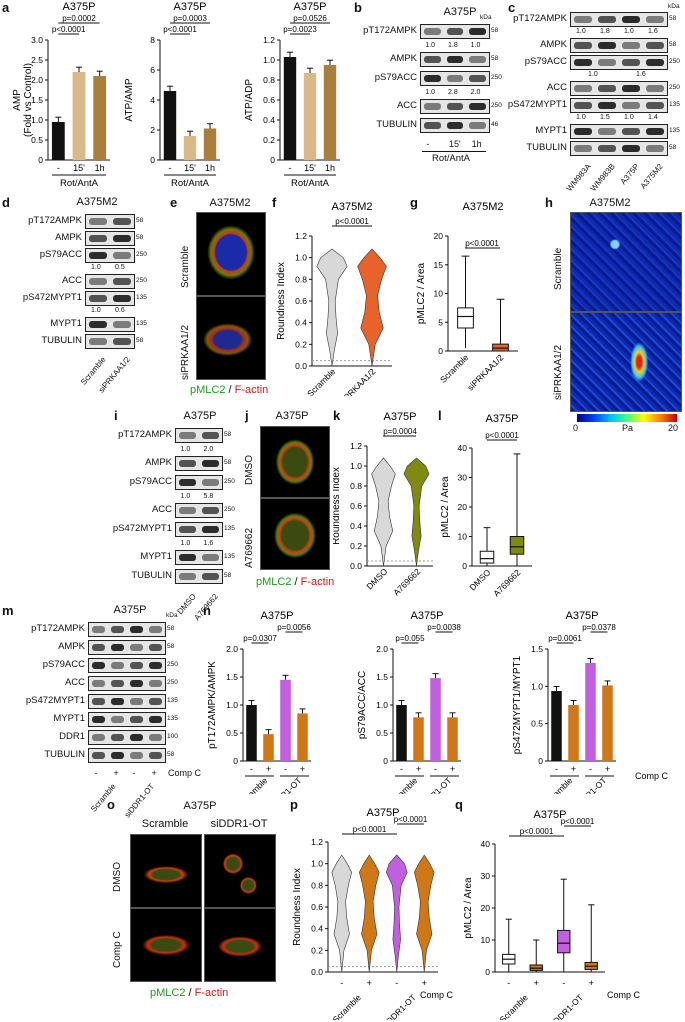 Image resolution: width=685 pixels, height=1022 pixels. Describe the element at coordinates (356, 566) in the screenshot. I see `y-tick-label: 0.0` at that location.